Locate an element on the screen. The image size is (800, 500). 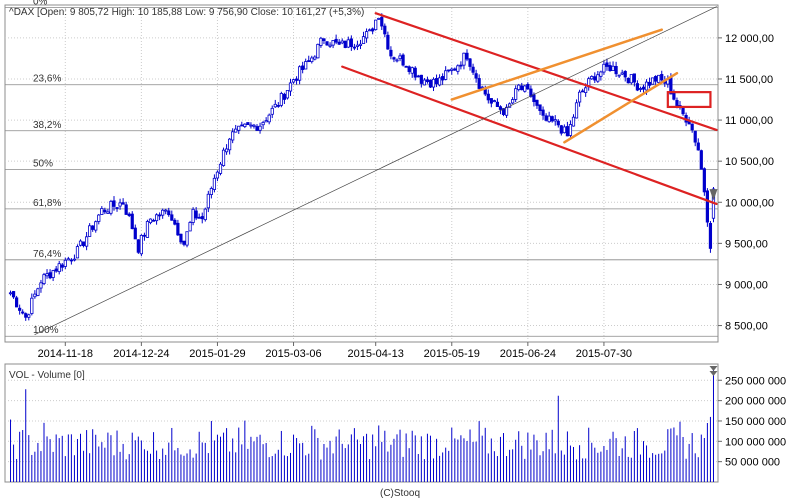
price-tick-label: 12 000,00 is located at coordinates (749, 39).